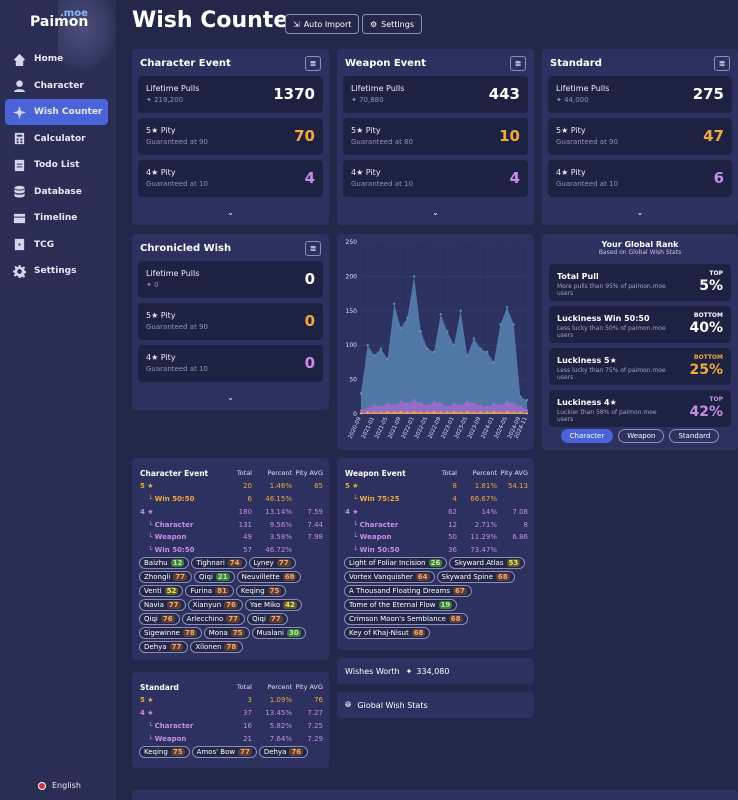 The height and width of the screenshot is (800, 738). I want to click on pull-chip: Qiqi 77, so click(267, 619).